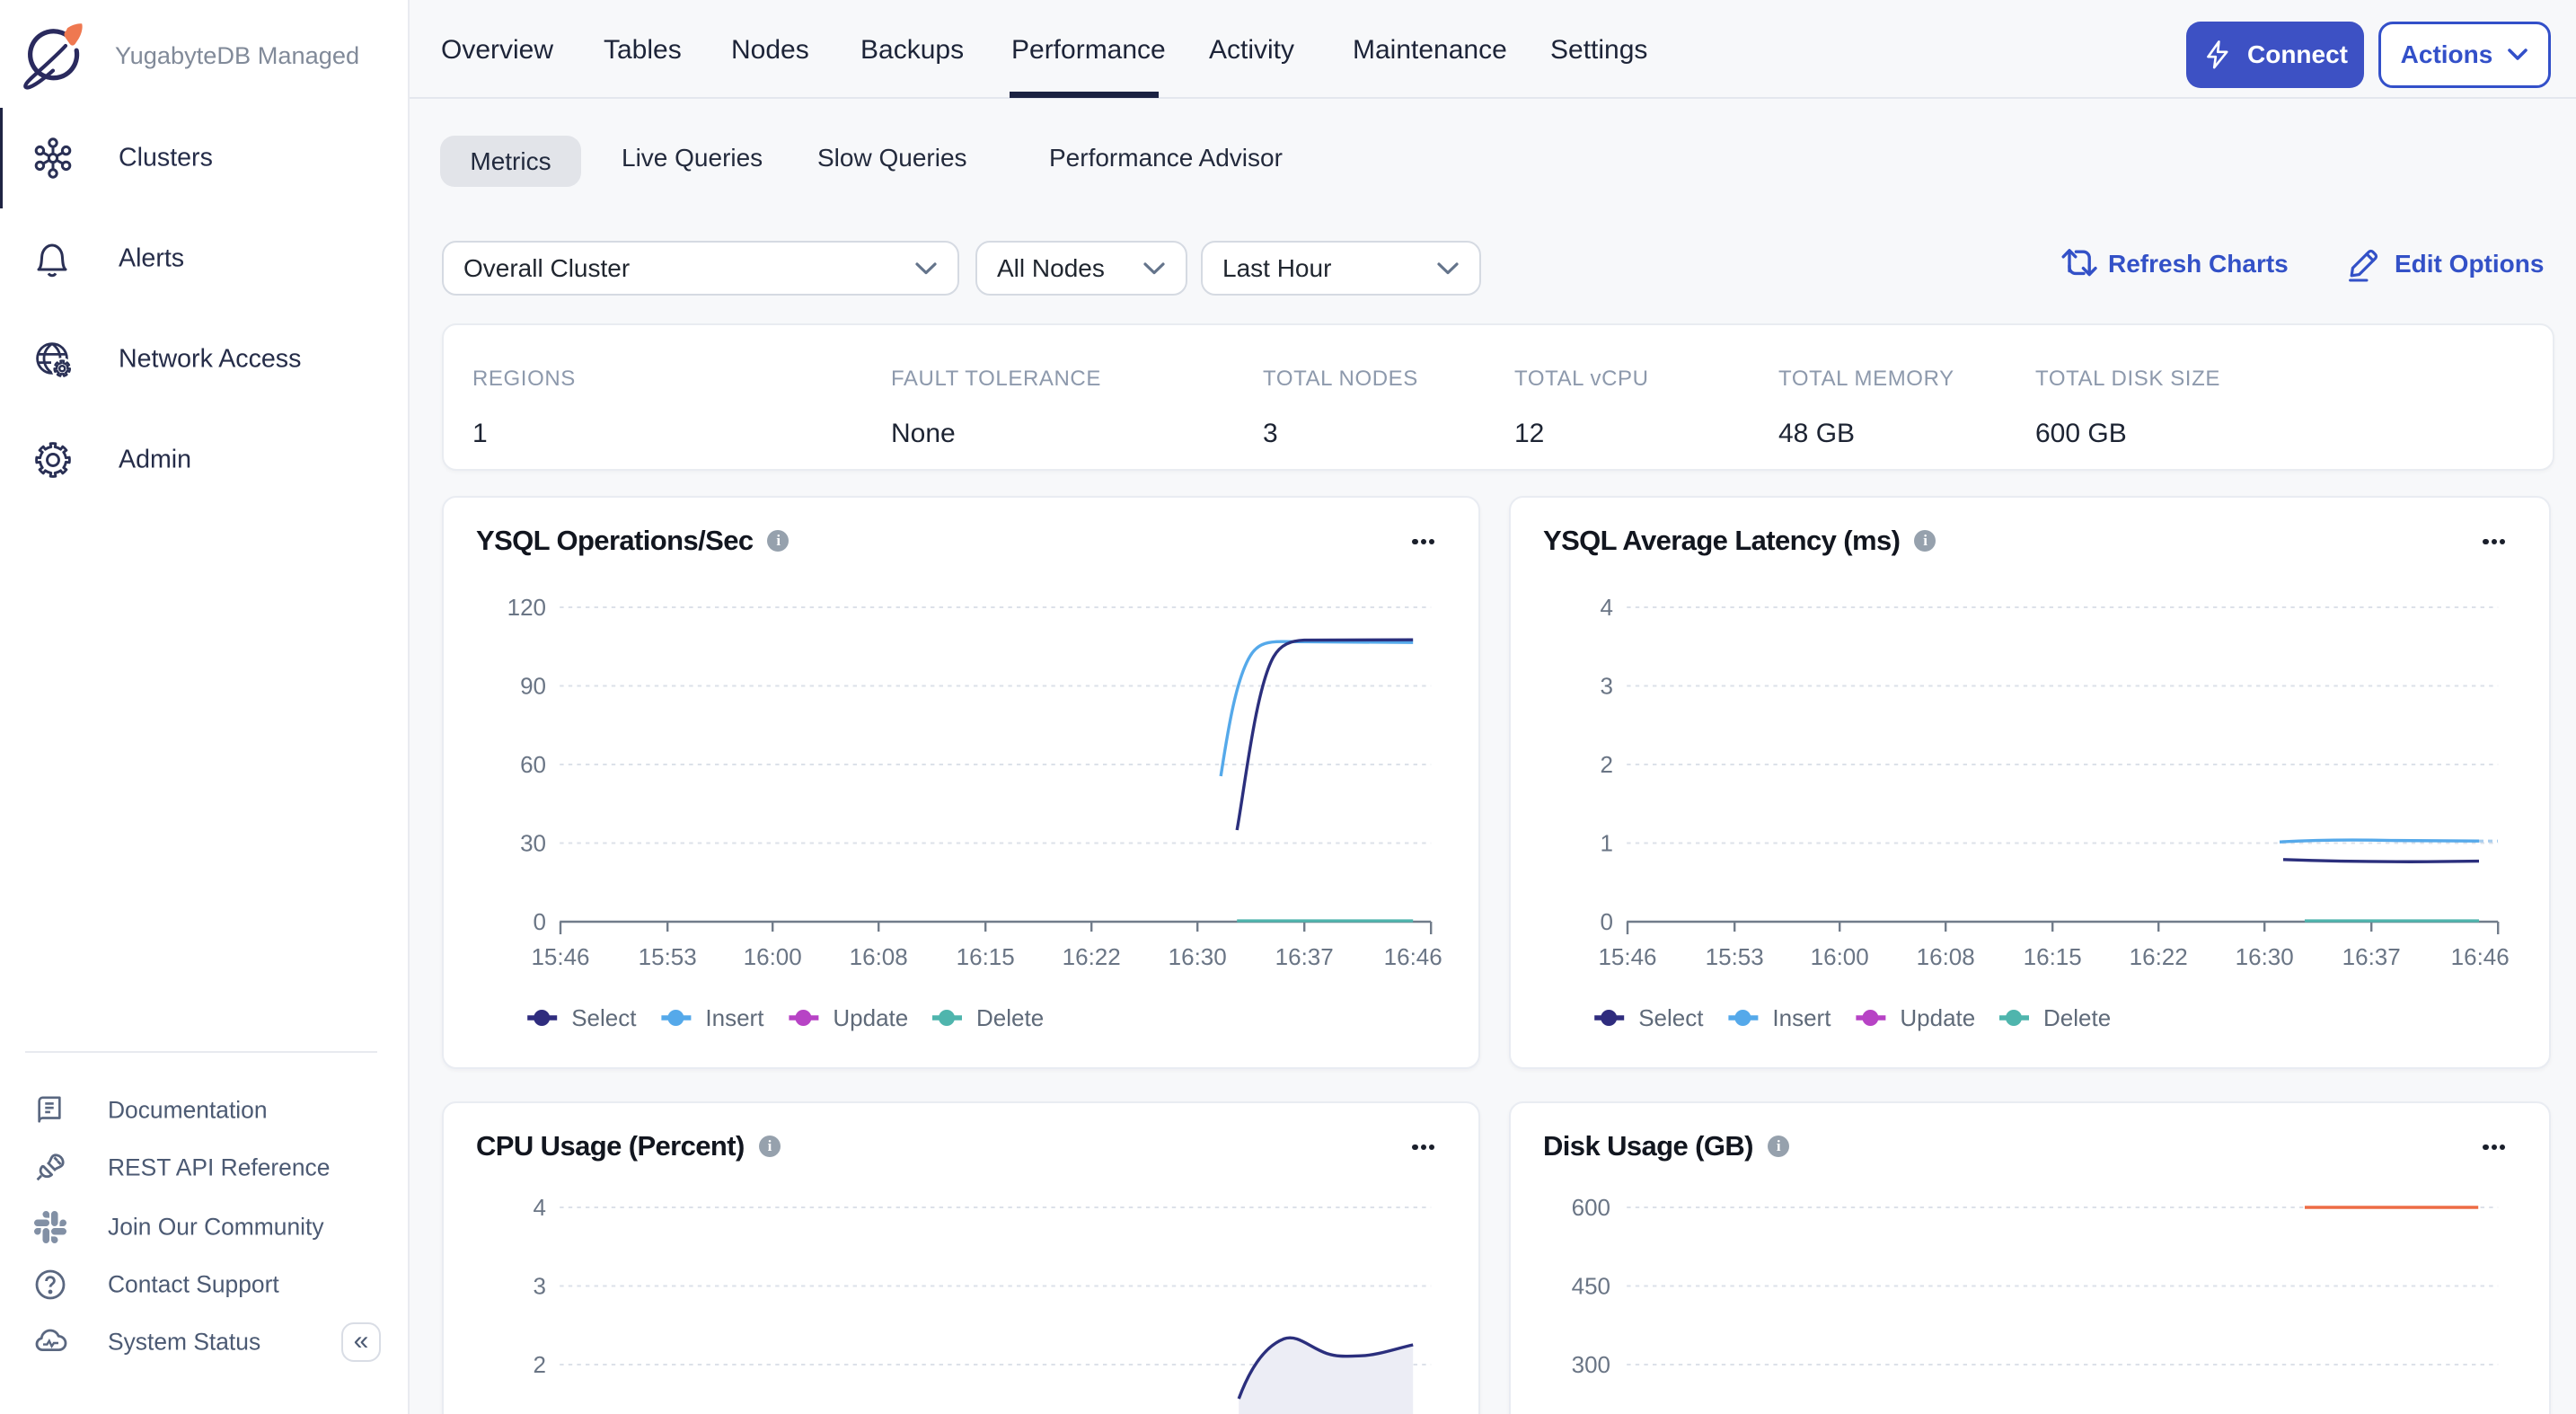 This screenshot has width=2576, height=1414. I want to click on svg-text: 450, so click(1591, 1286).